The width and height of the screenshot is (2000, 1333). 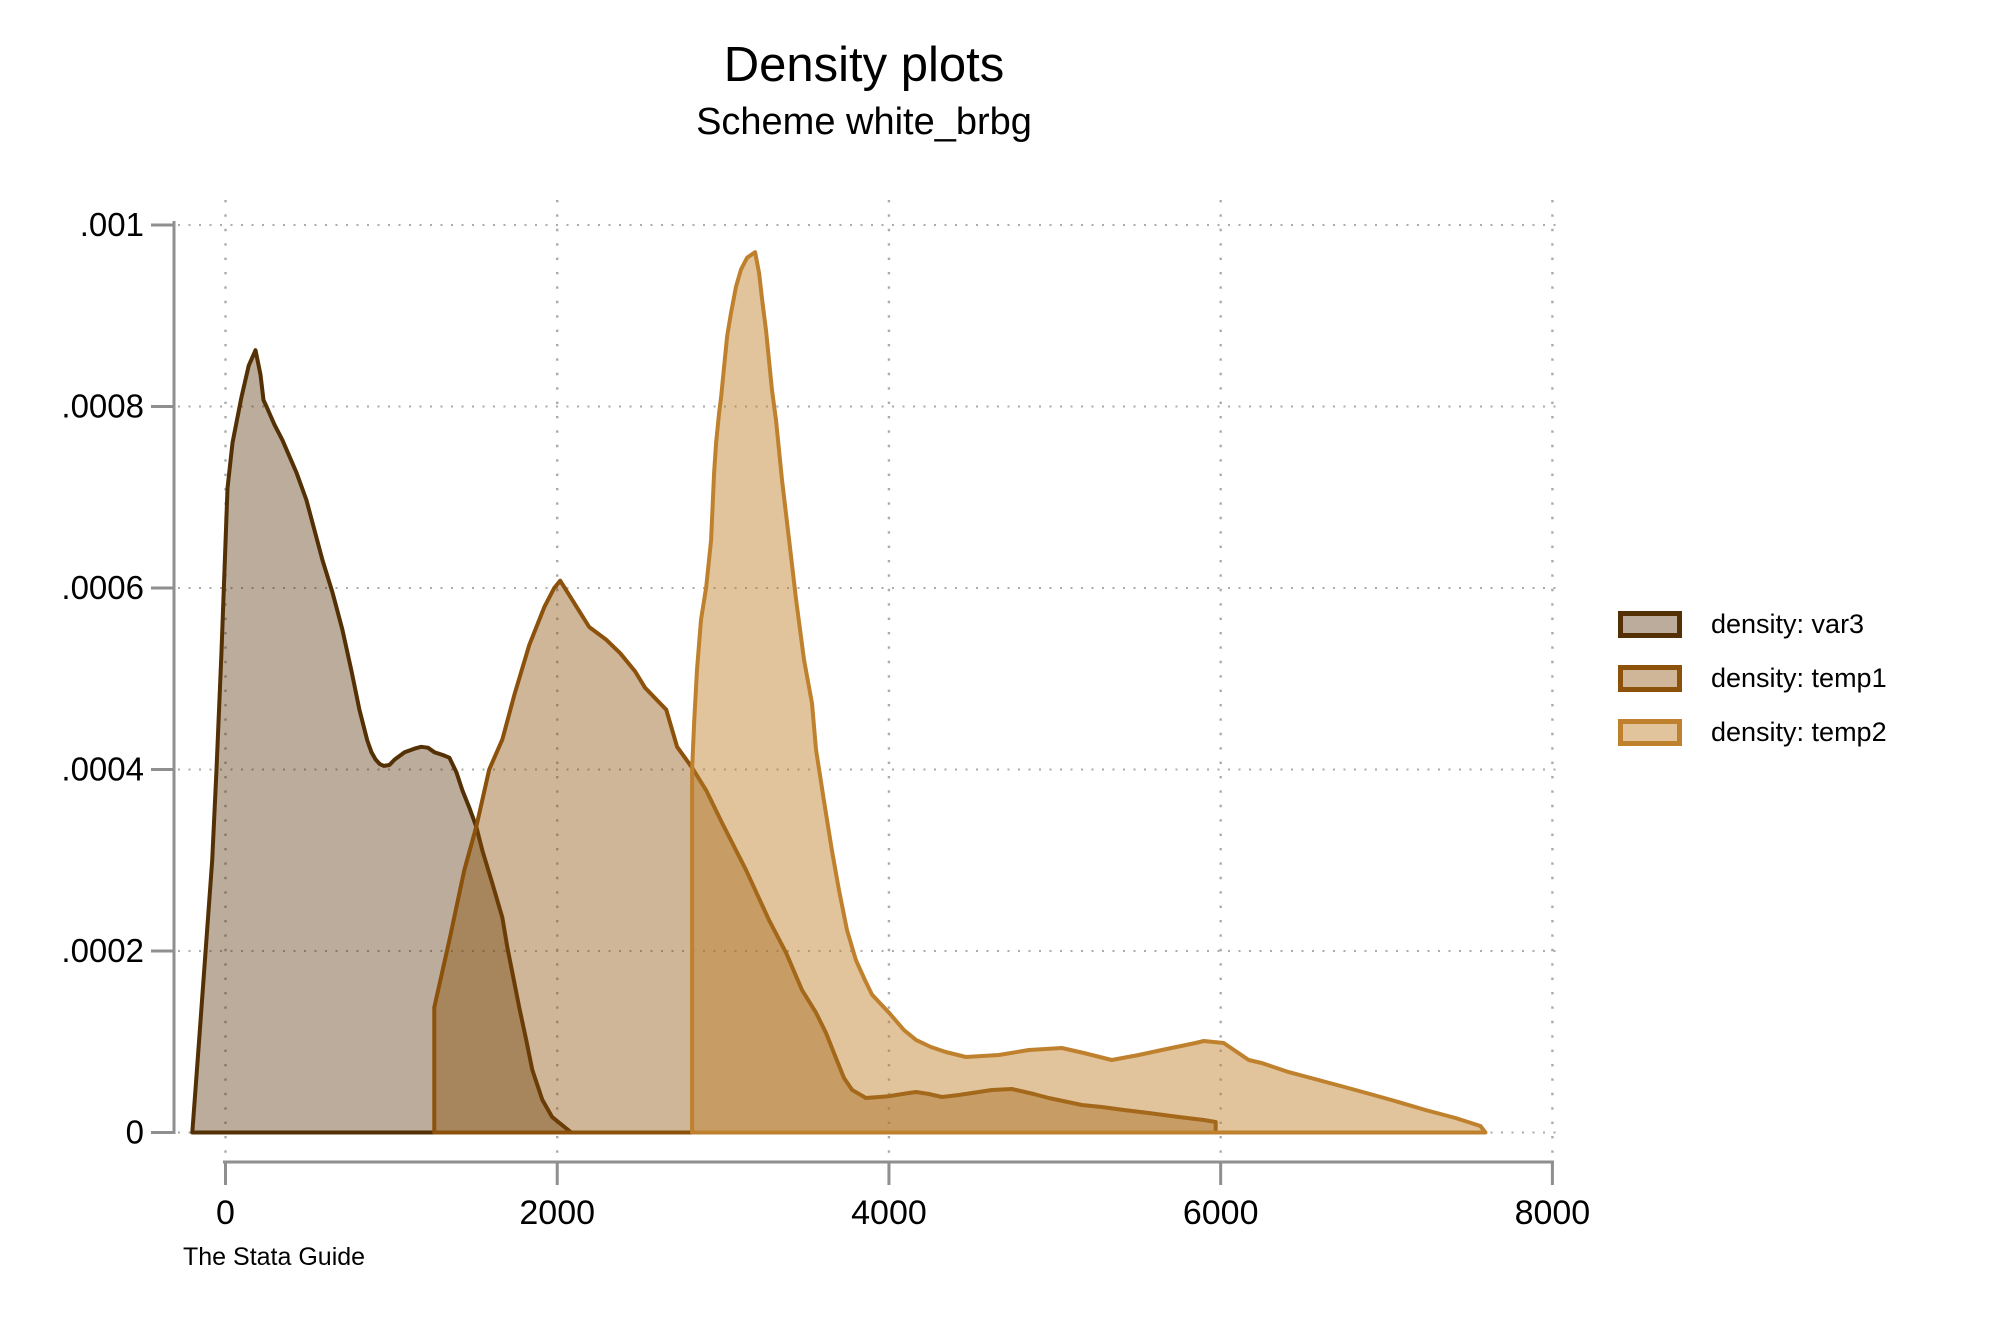 I want to click on title-block: Density plots Scheme white_brbg, so click(x=864, y=91).